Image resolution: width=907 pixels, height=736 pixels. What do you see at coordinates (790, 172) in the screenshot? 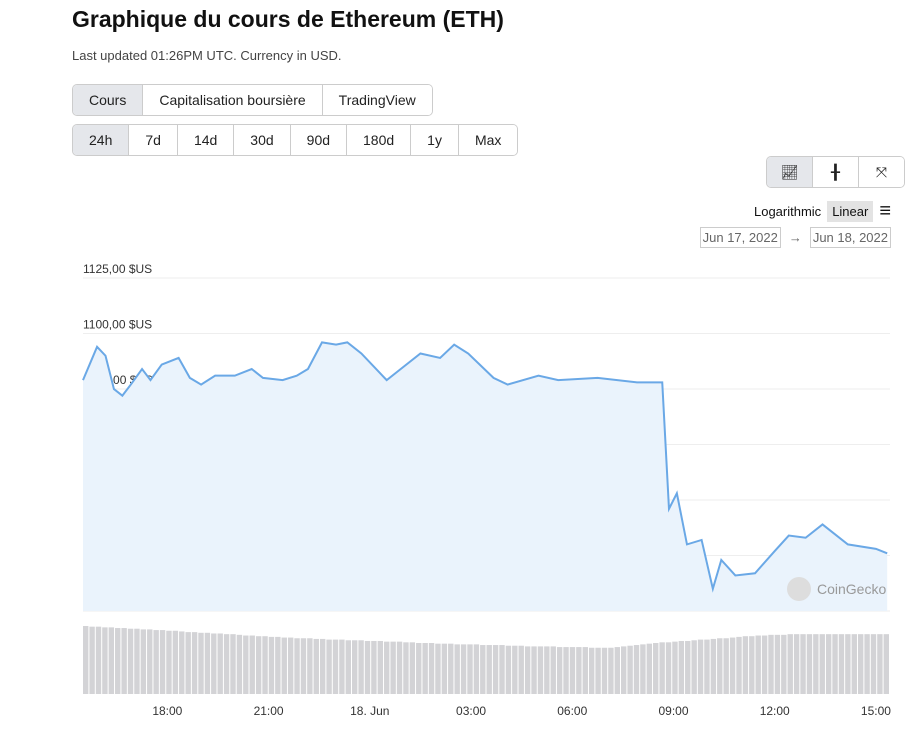
I see `line-chart-icon: 📈︎` at bounding box center [790, 172].